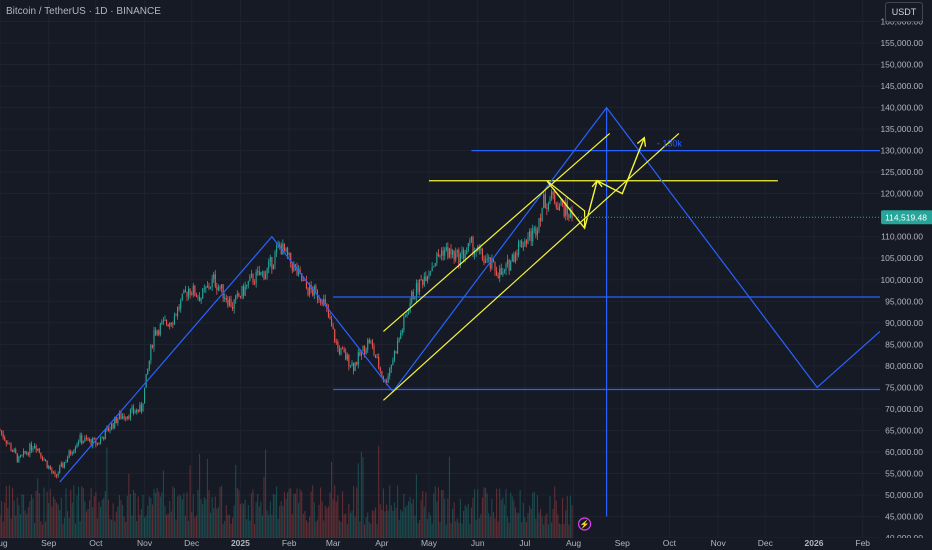  What do you see at coordinates (904, 366) in the screenshot?
I see `price-tick-label: 80,000.00` at bounding box center [904, 366].